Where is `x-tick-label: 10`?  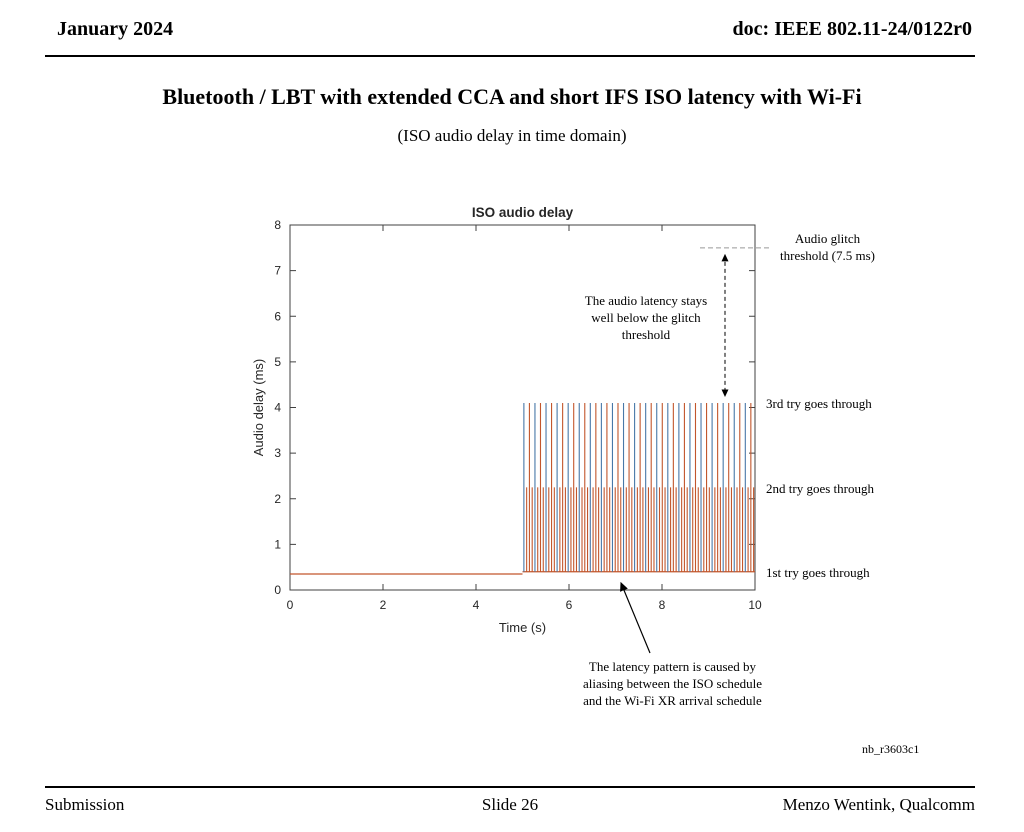
x-tick-label: 10 is located at coordinates (755, 605).